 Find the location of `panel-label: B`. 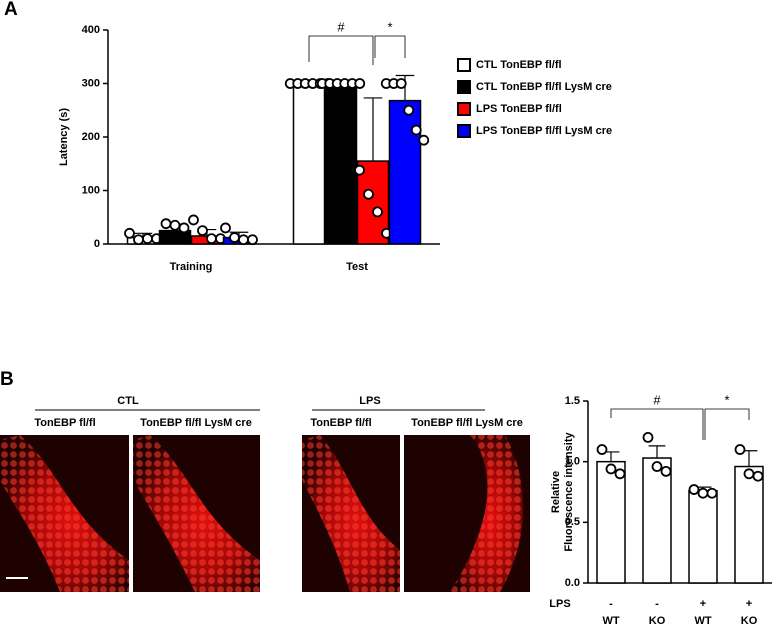

panel-label: B is located at coordinates (7, 379).